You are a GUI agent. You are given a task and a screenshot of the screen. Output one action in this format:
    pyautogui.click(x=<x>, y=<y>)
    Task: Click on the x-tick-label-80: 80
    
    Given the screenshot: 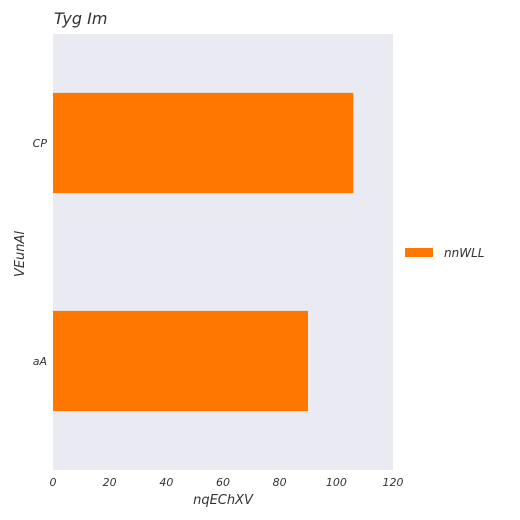 What is the action you would take?
    pyautogui.click(x=280, y=482)
    